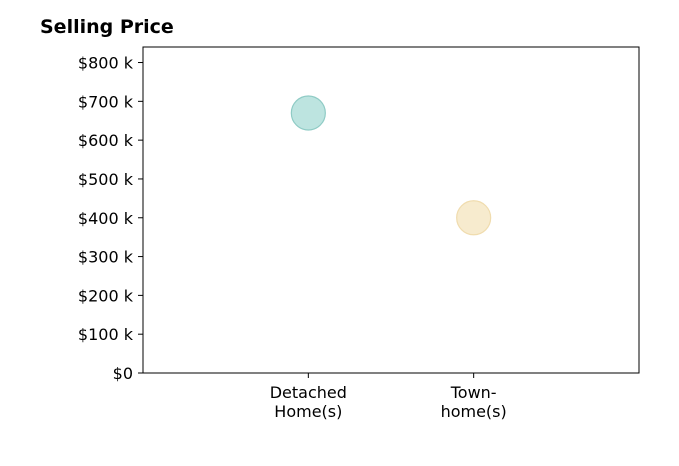 The width and height of the screenshot is (679, 466). What do you see at coordinates (106, 334) in the screenshot?
I see `y-tick-label: $100 k` at bounding box center [106, 334].